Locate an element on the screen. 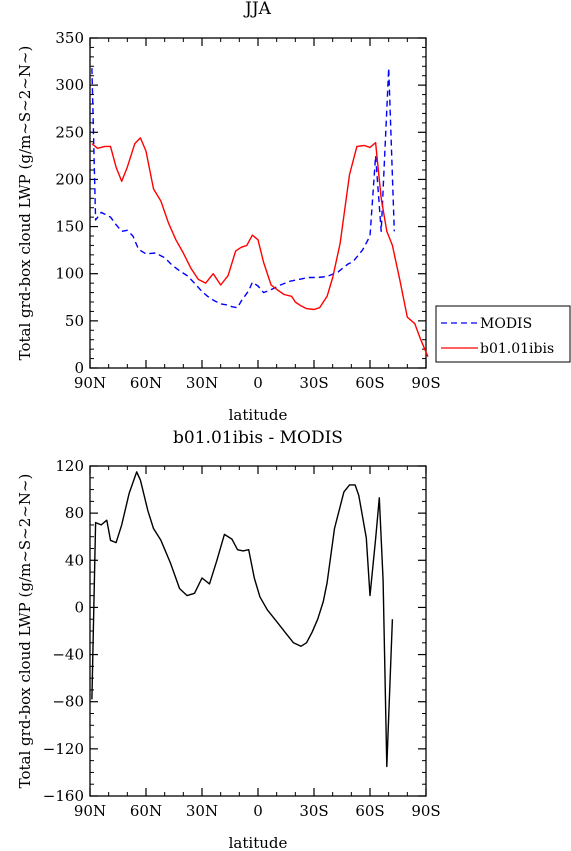 The width and height of the screenshot is (571, 851). legend-label-b0101ibis: b01.01ibis is located at coordinates (517, 349).